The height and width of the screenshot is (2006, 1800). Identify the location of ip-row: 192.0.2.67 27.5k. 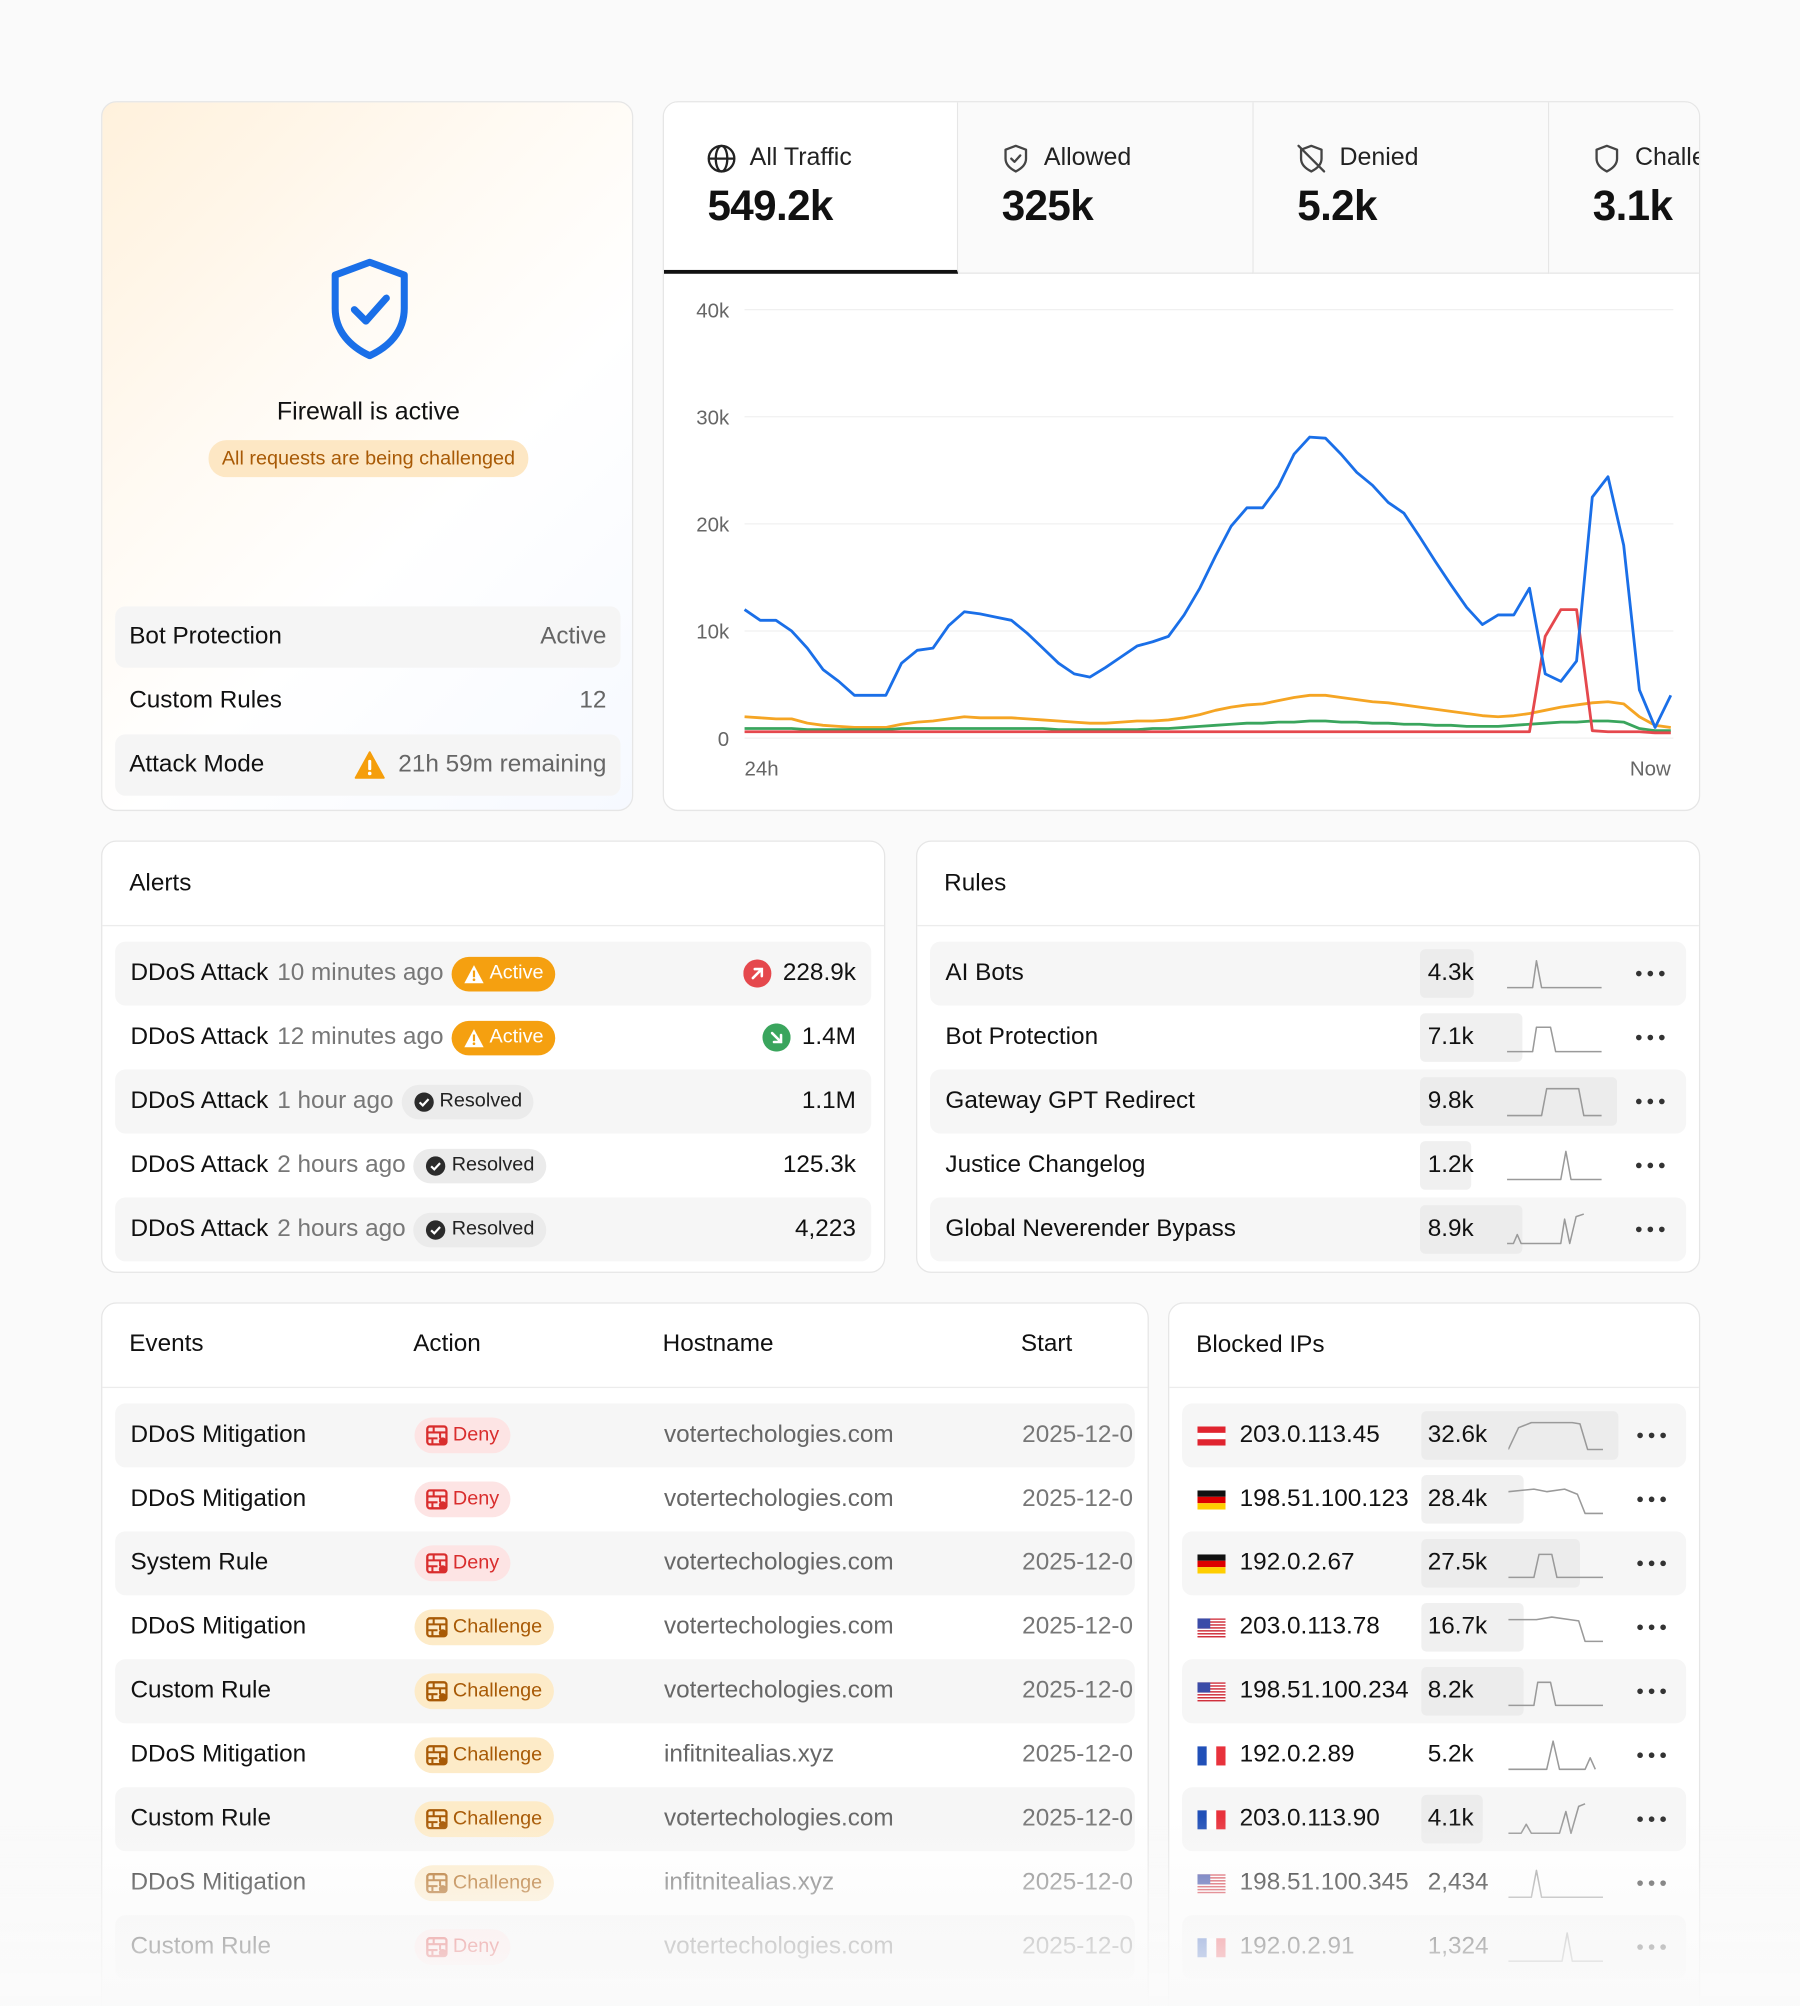
(1434, 1563).